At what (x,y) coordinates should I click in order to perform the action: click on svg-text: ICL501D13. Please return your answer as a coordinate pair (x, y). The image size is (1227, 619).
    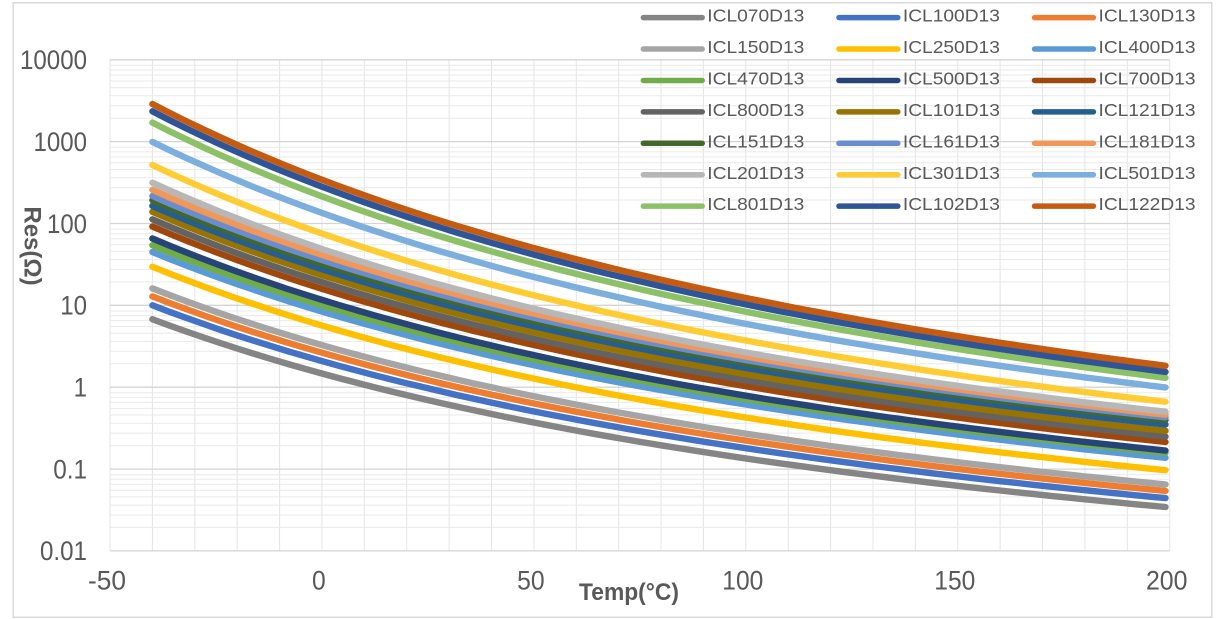
    Looking at the image, I should click on (1147, 173).